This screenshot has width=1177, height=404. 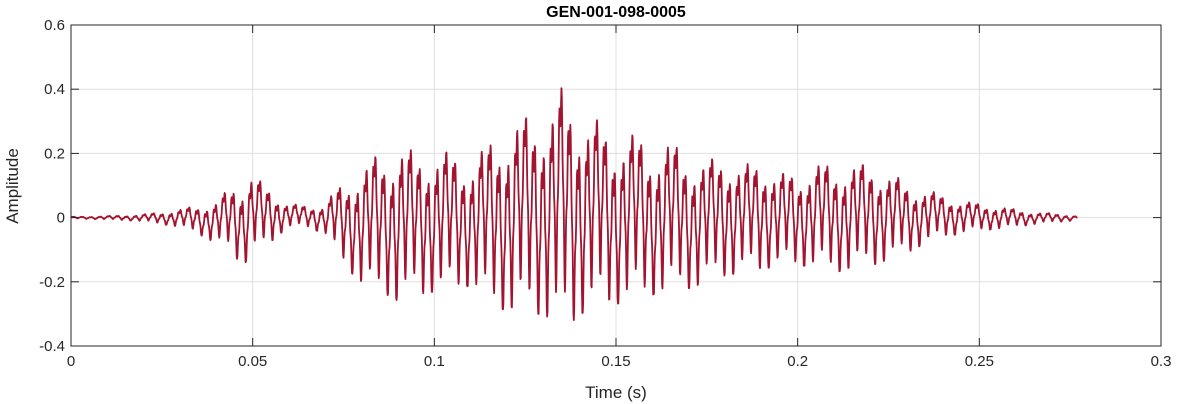 What do you see at coordinates (54, 89) in the screenshot?
I see `y-tick-label: 0.4` at bounding box center [54, 89].